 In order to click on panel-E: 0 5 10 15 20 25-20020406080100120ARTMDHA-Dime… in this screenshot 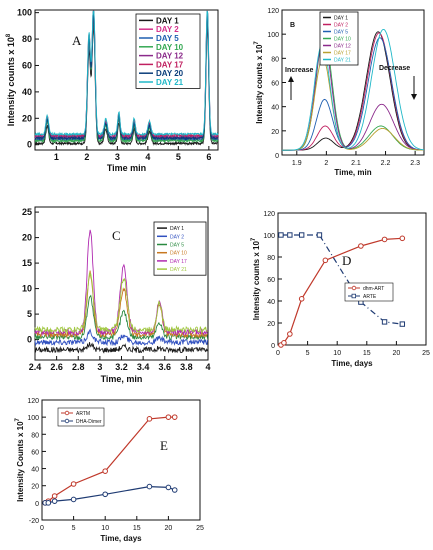, I will do `click(109, 470)`.